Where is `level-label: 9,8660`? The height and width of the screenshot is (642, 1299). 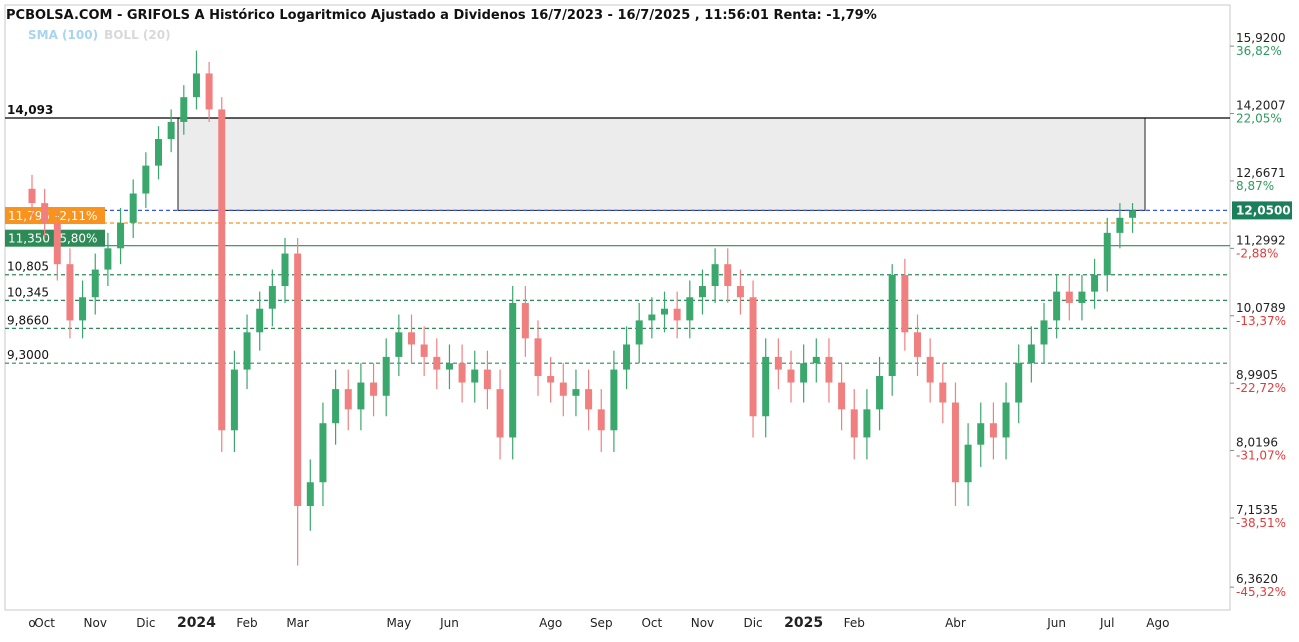 level-label: 9,8660 is located at coordinates (28, 320).